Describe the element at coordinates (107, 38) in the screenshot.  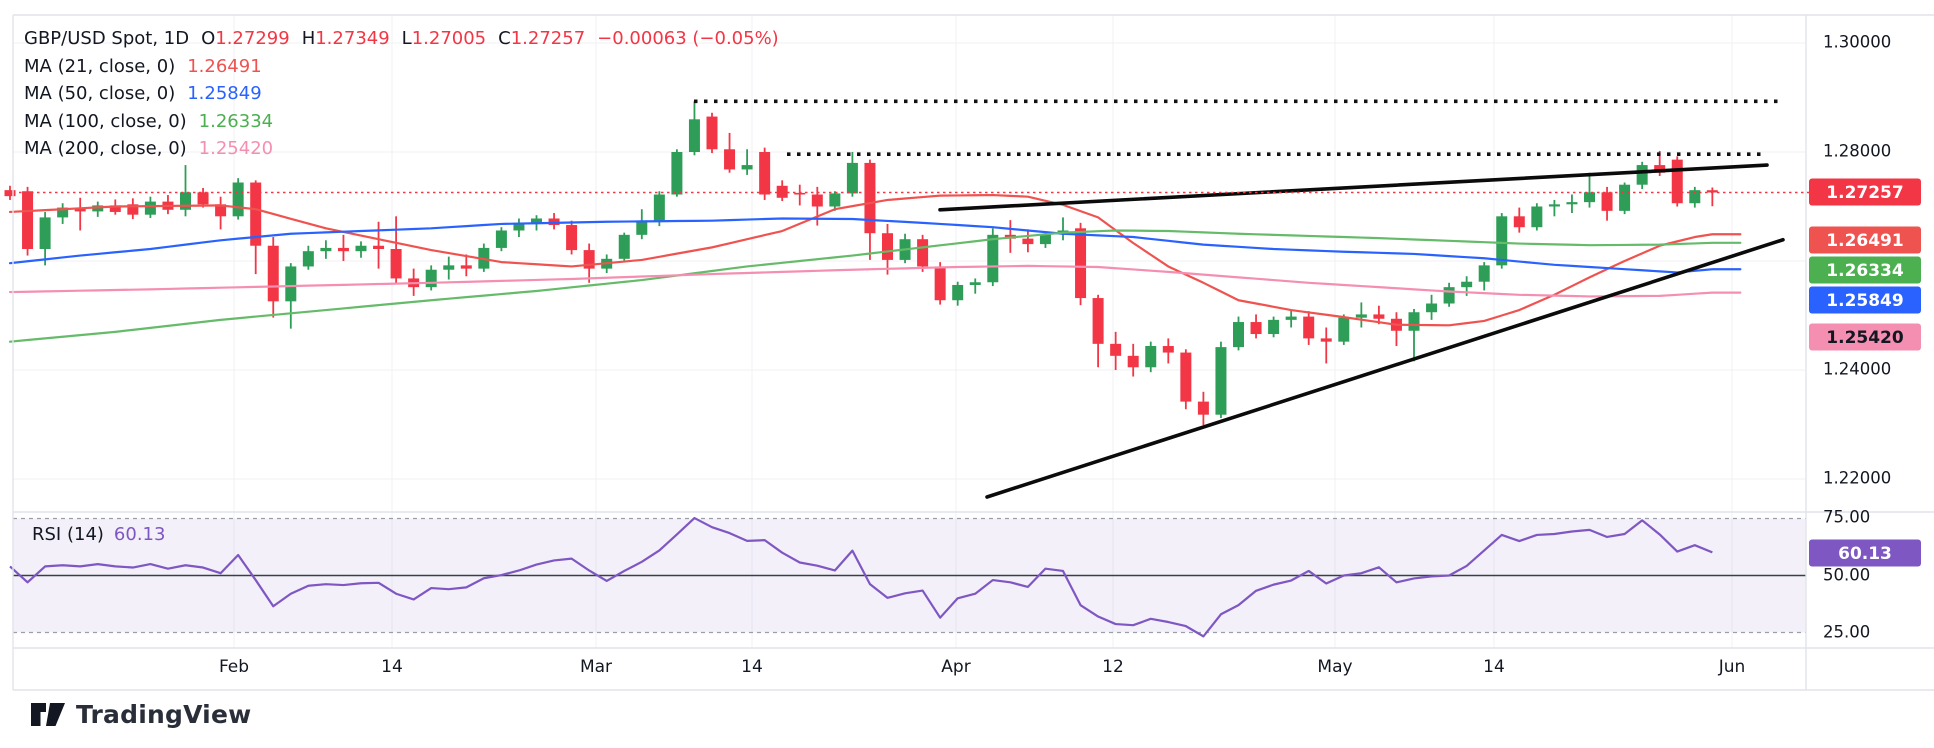
I see `symbol-title: GBP/USD Spot, 1D` at that location.